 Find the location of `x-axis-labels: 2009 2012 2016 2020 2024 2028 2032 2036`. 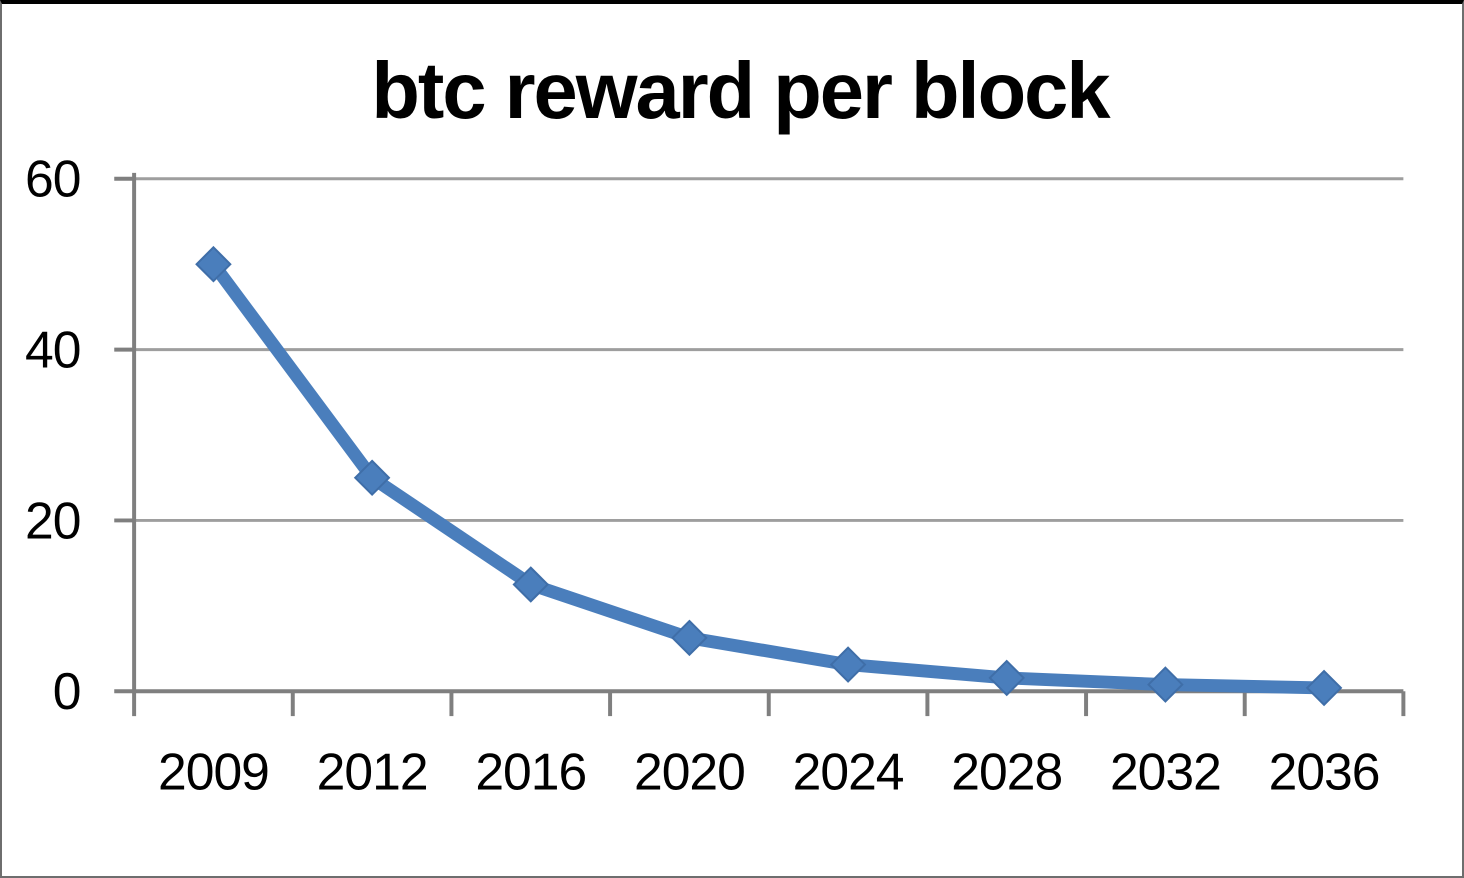

x-axis-labels: 2009 2012 2016 2020 2024 2028 2032 2036 is located at coordinates (769, 772).